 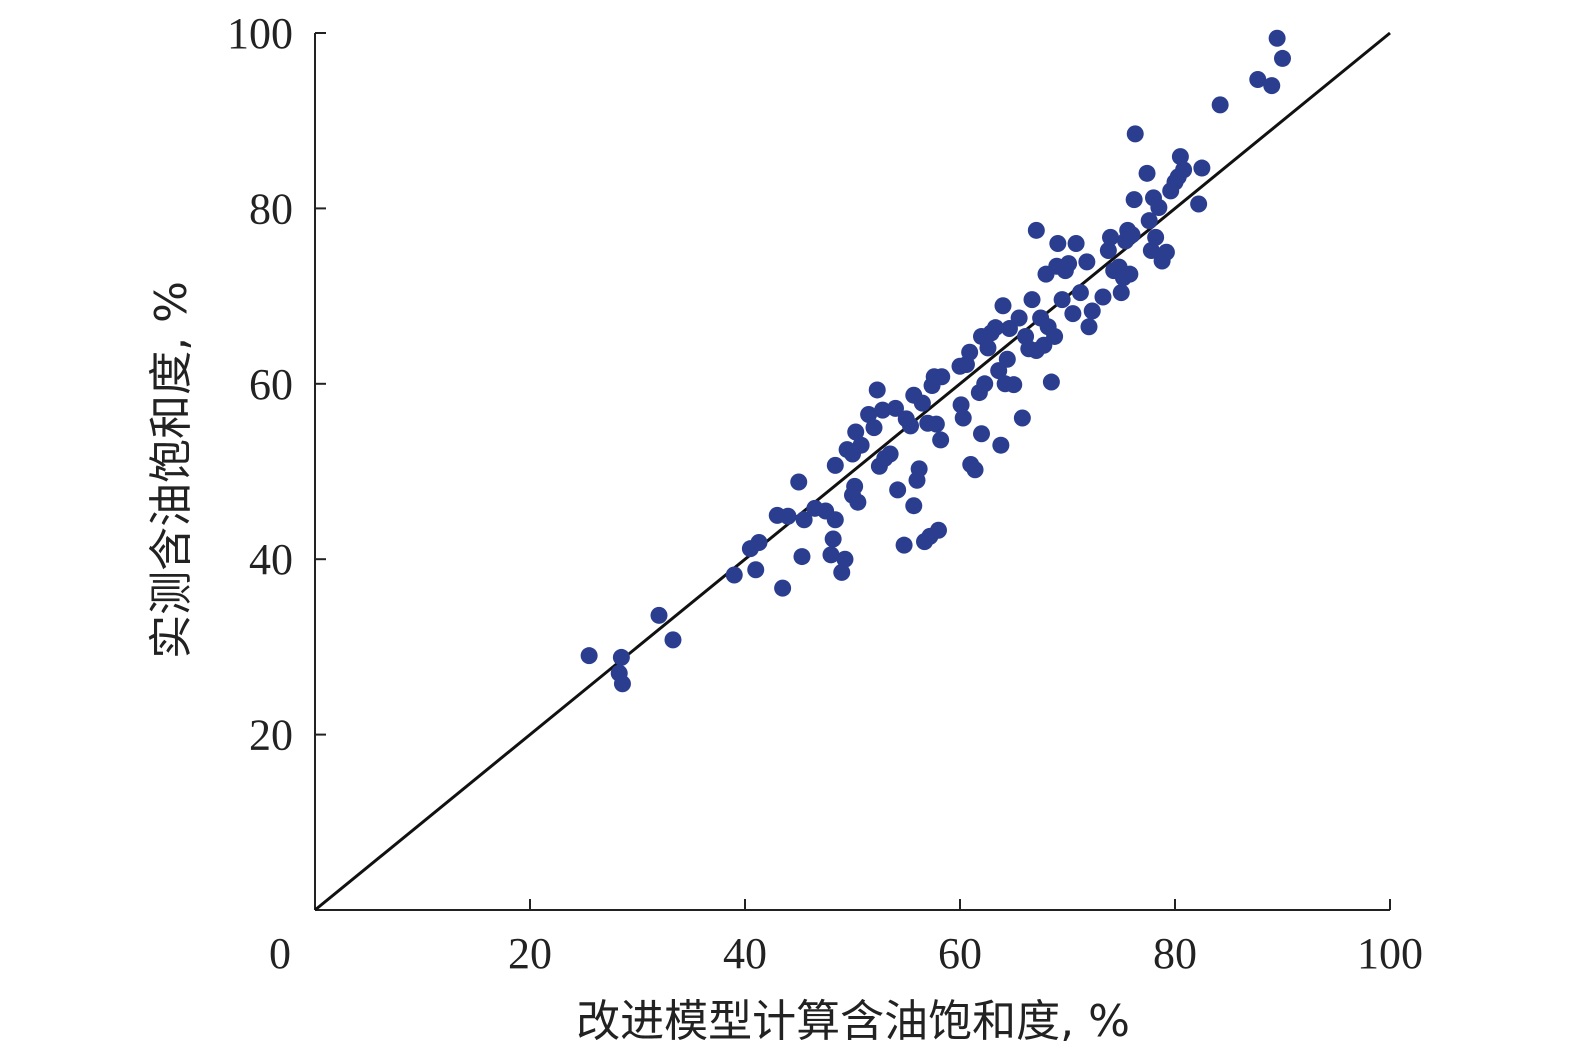 What do you see at coordinates (846, 938) in the screenshot?
I see `x-axis-ticks: 0 20 40 60 80 100` at bounding box center [846, 938].